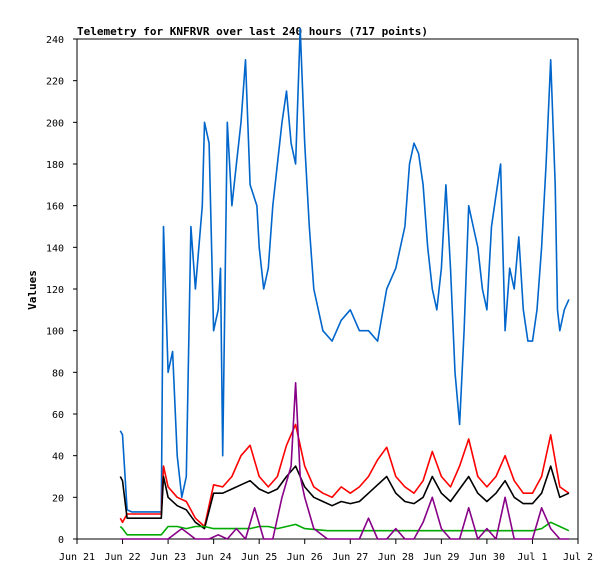 This screenshot has height=579, width=615. Describe the element at coordinates (441, 557) in the screenshot. I see `x-tick-label: Jun 29` at that location.